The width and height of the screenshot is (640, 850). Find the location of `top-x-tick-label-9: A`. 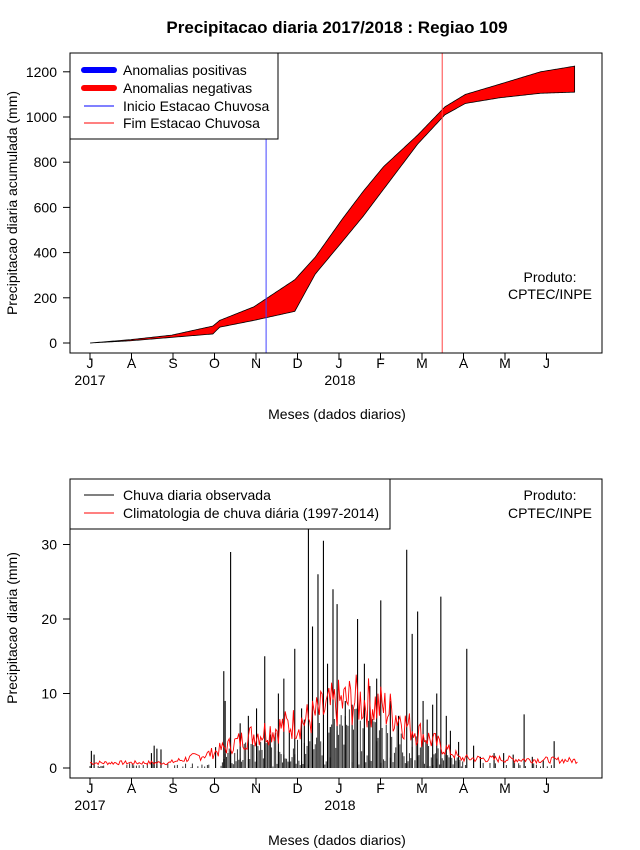

top-x-tick-label-9: A is located at coordinates (464, 363).